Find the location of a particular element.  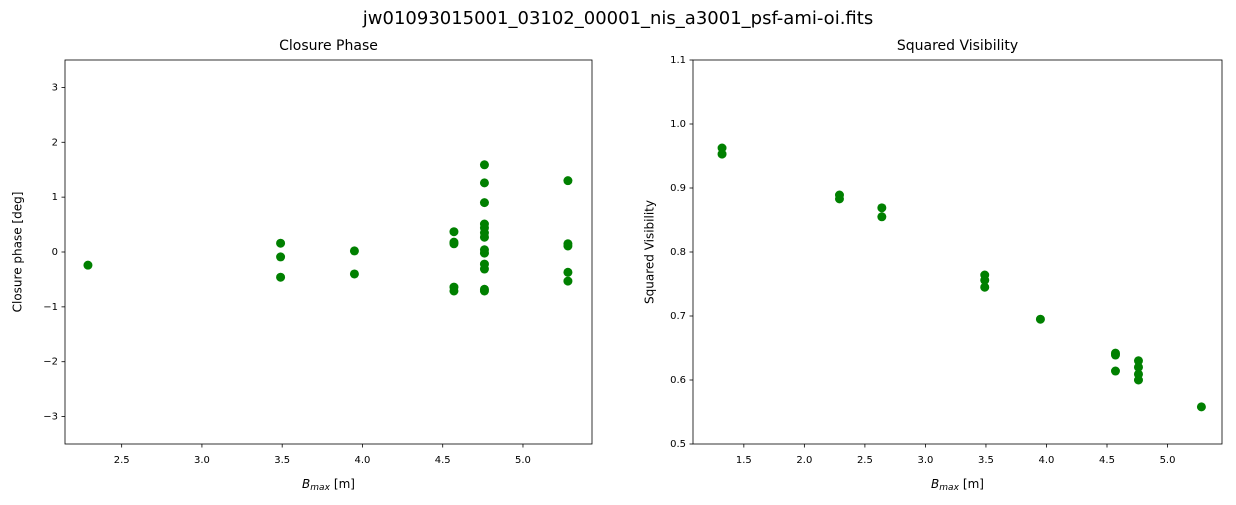

axes-title: Squared Visibility is located at coordinates (957, 46).